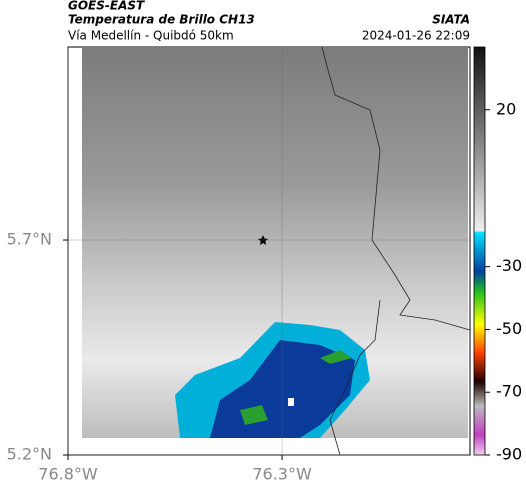  What do you see at coordinates (296, 387) in the screenshot?
I see `cloud-coldest` at bounding box center [296, 387].